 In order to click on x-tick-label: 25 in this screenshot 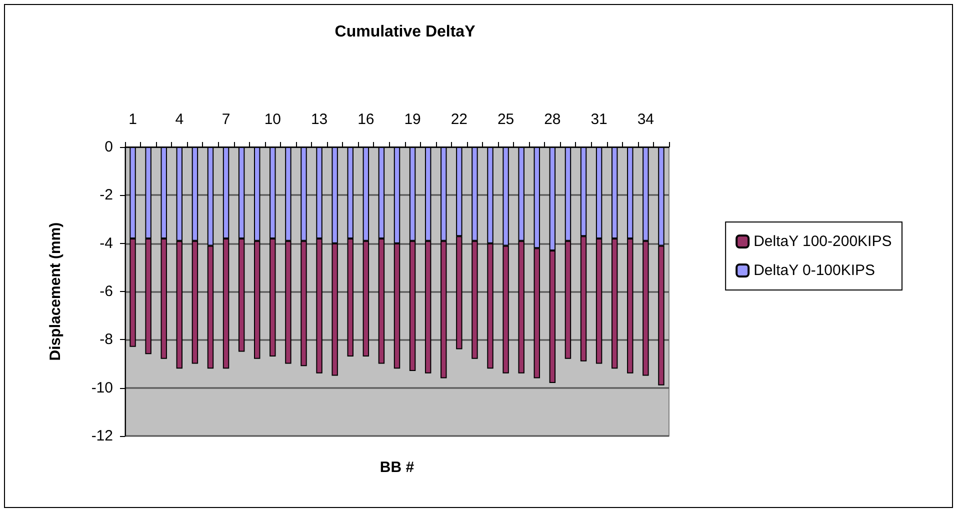, I will do `click(505, 119)`.